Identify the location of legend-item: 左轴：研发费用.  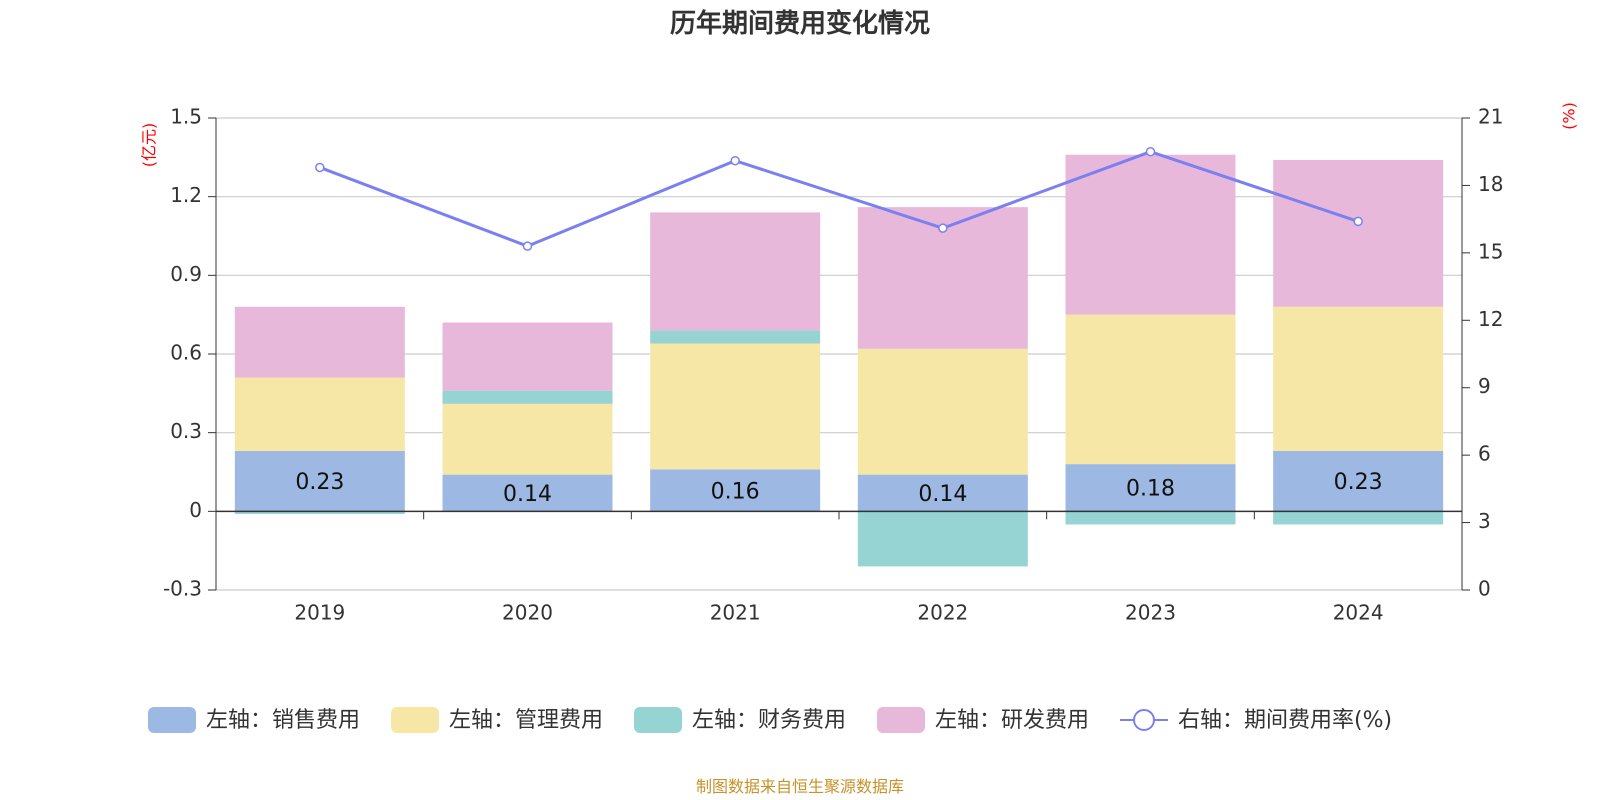
(983, 720).